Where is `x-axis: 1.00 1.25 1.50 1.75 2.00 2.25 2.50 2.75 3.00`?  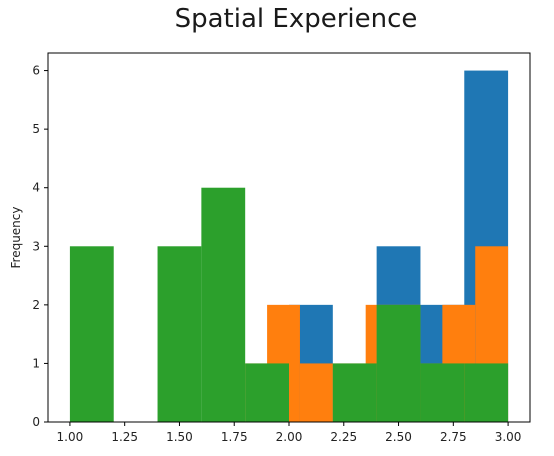
x-axis: 1.00 1.25 1.50 1.75 2.00 2.25 2.50 2.75 3.00 is located at coordinates (289, 433).